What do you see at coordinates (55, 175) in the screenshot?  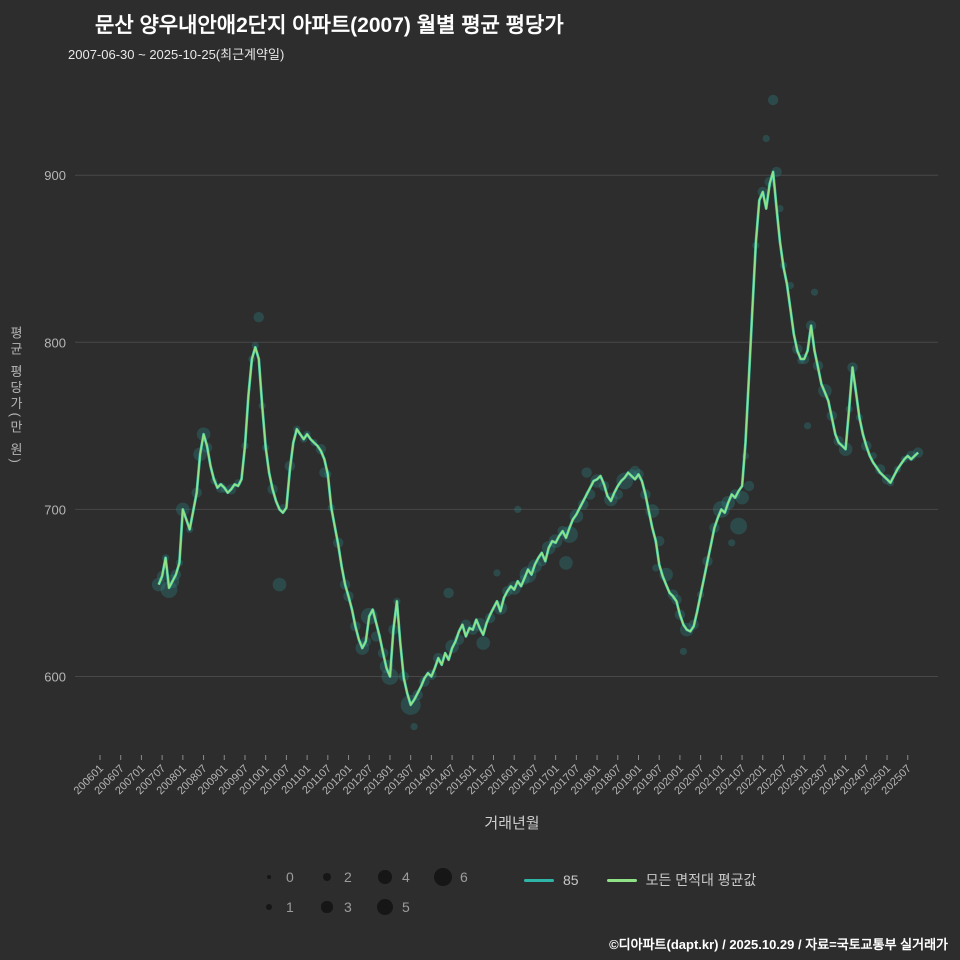 I see `y-tick-label: 900` at bounding box center [55, 175].